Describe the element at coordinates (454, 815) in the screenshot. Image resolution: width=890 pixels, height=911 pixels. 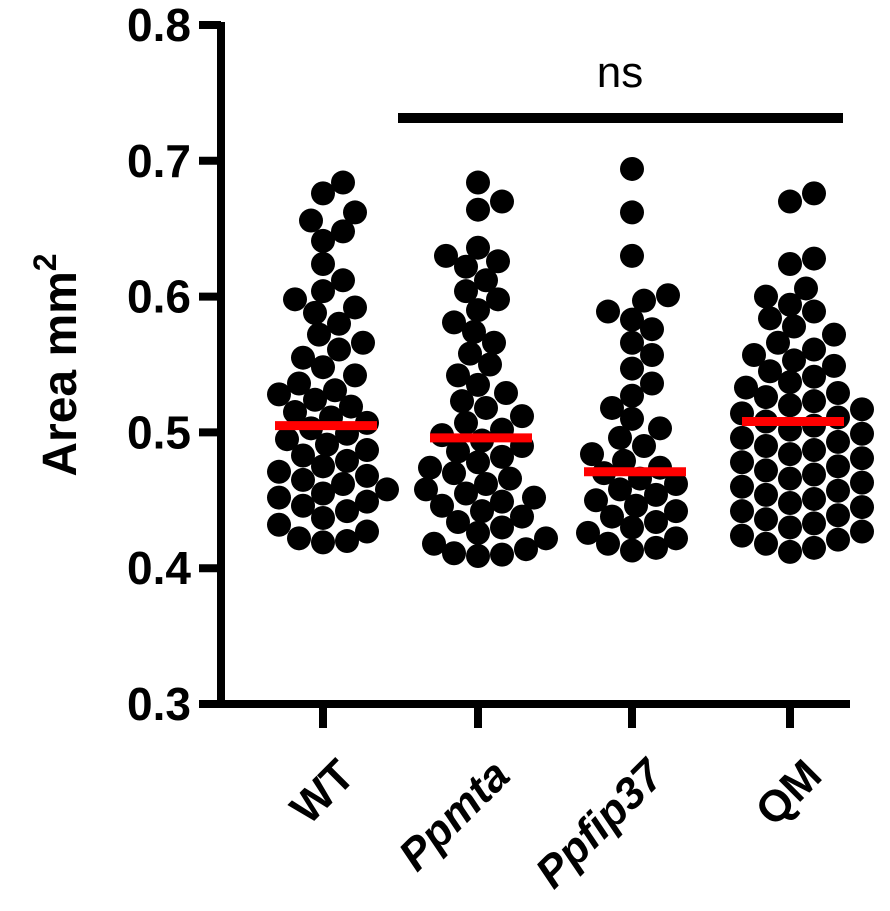
I see `x-category-label: Ppmta` at that location.